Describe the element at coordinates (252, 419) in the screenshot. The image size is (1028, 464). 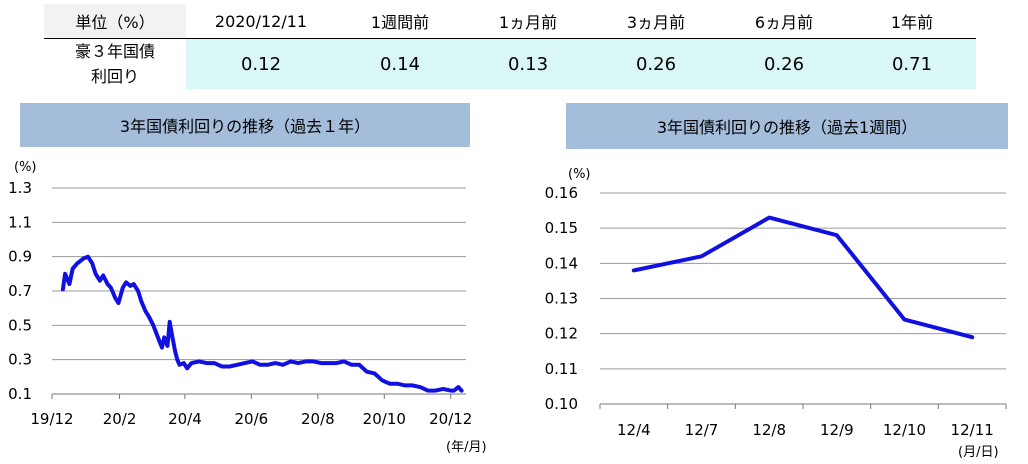
I see `x-tick-label: 20/6` at that location.